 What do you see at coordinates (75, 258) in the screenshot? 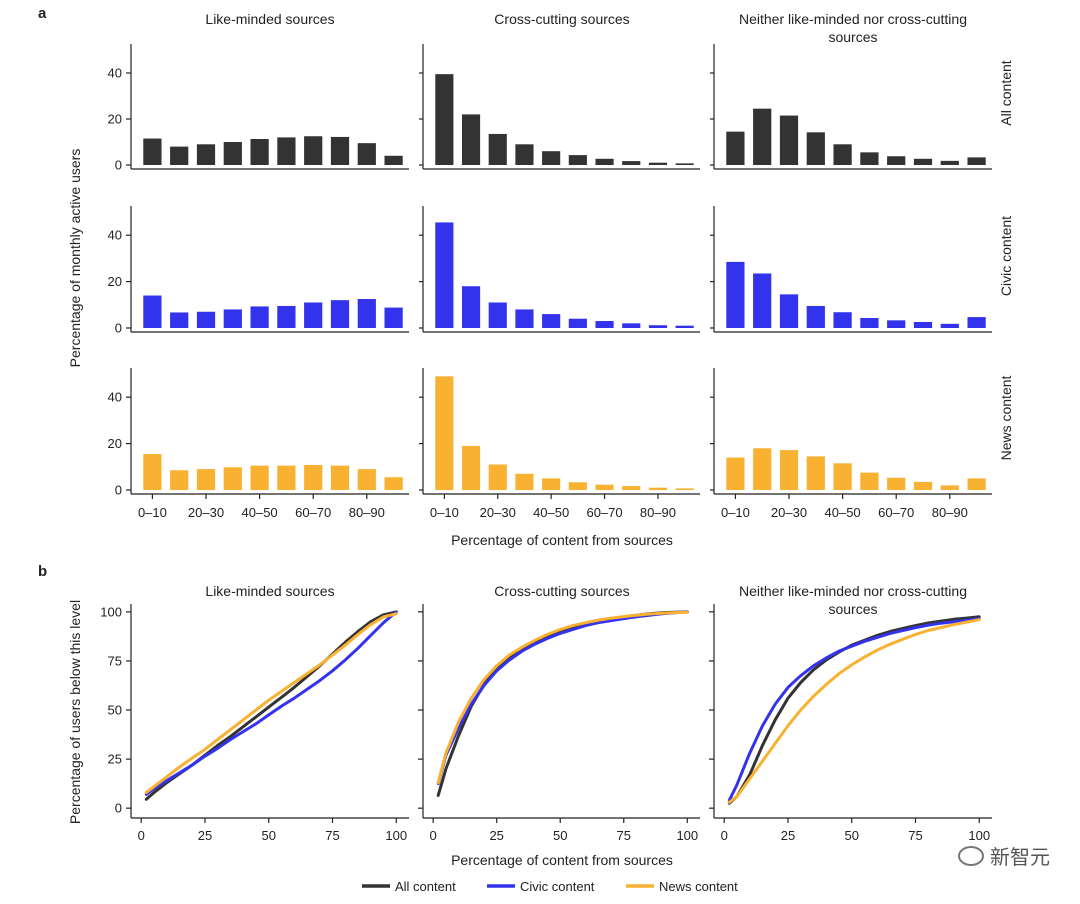
I see `bar-y-axis-label: Percentage of monthly active users` at bounding box center [75, 258].